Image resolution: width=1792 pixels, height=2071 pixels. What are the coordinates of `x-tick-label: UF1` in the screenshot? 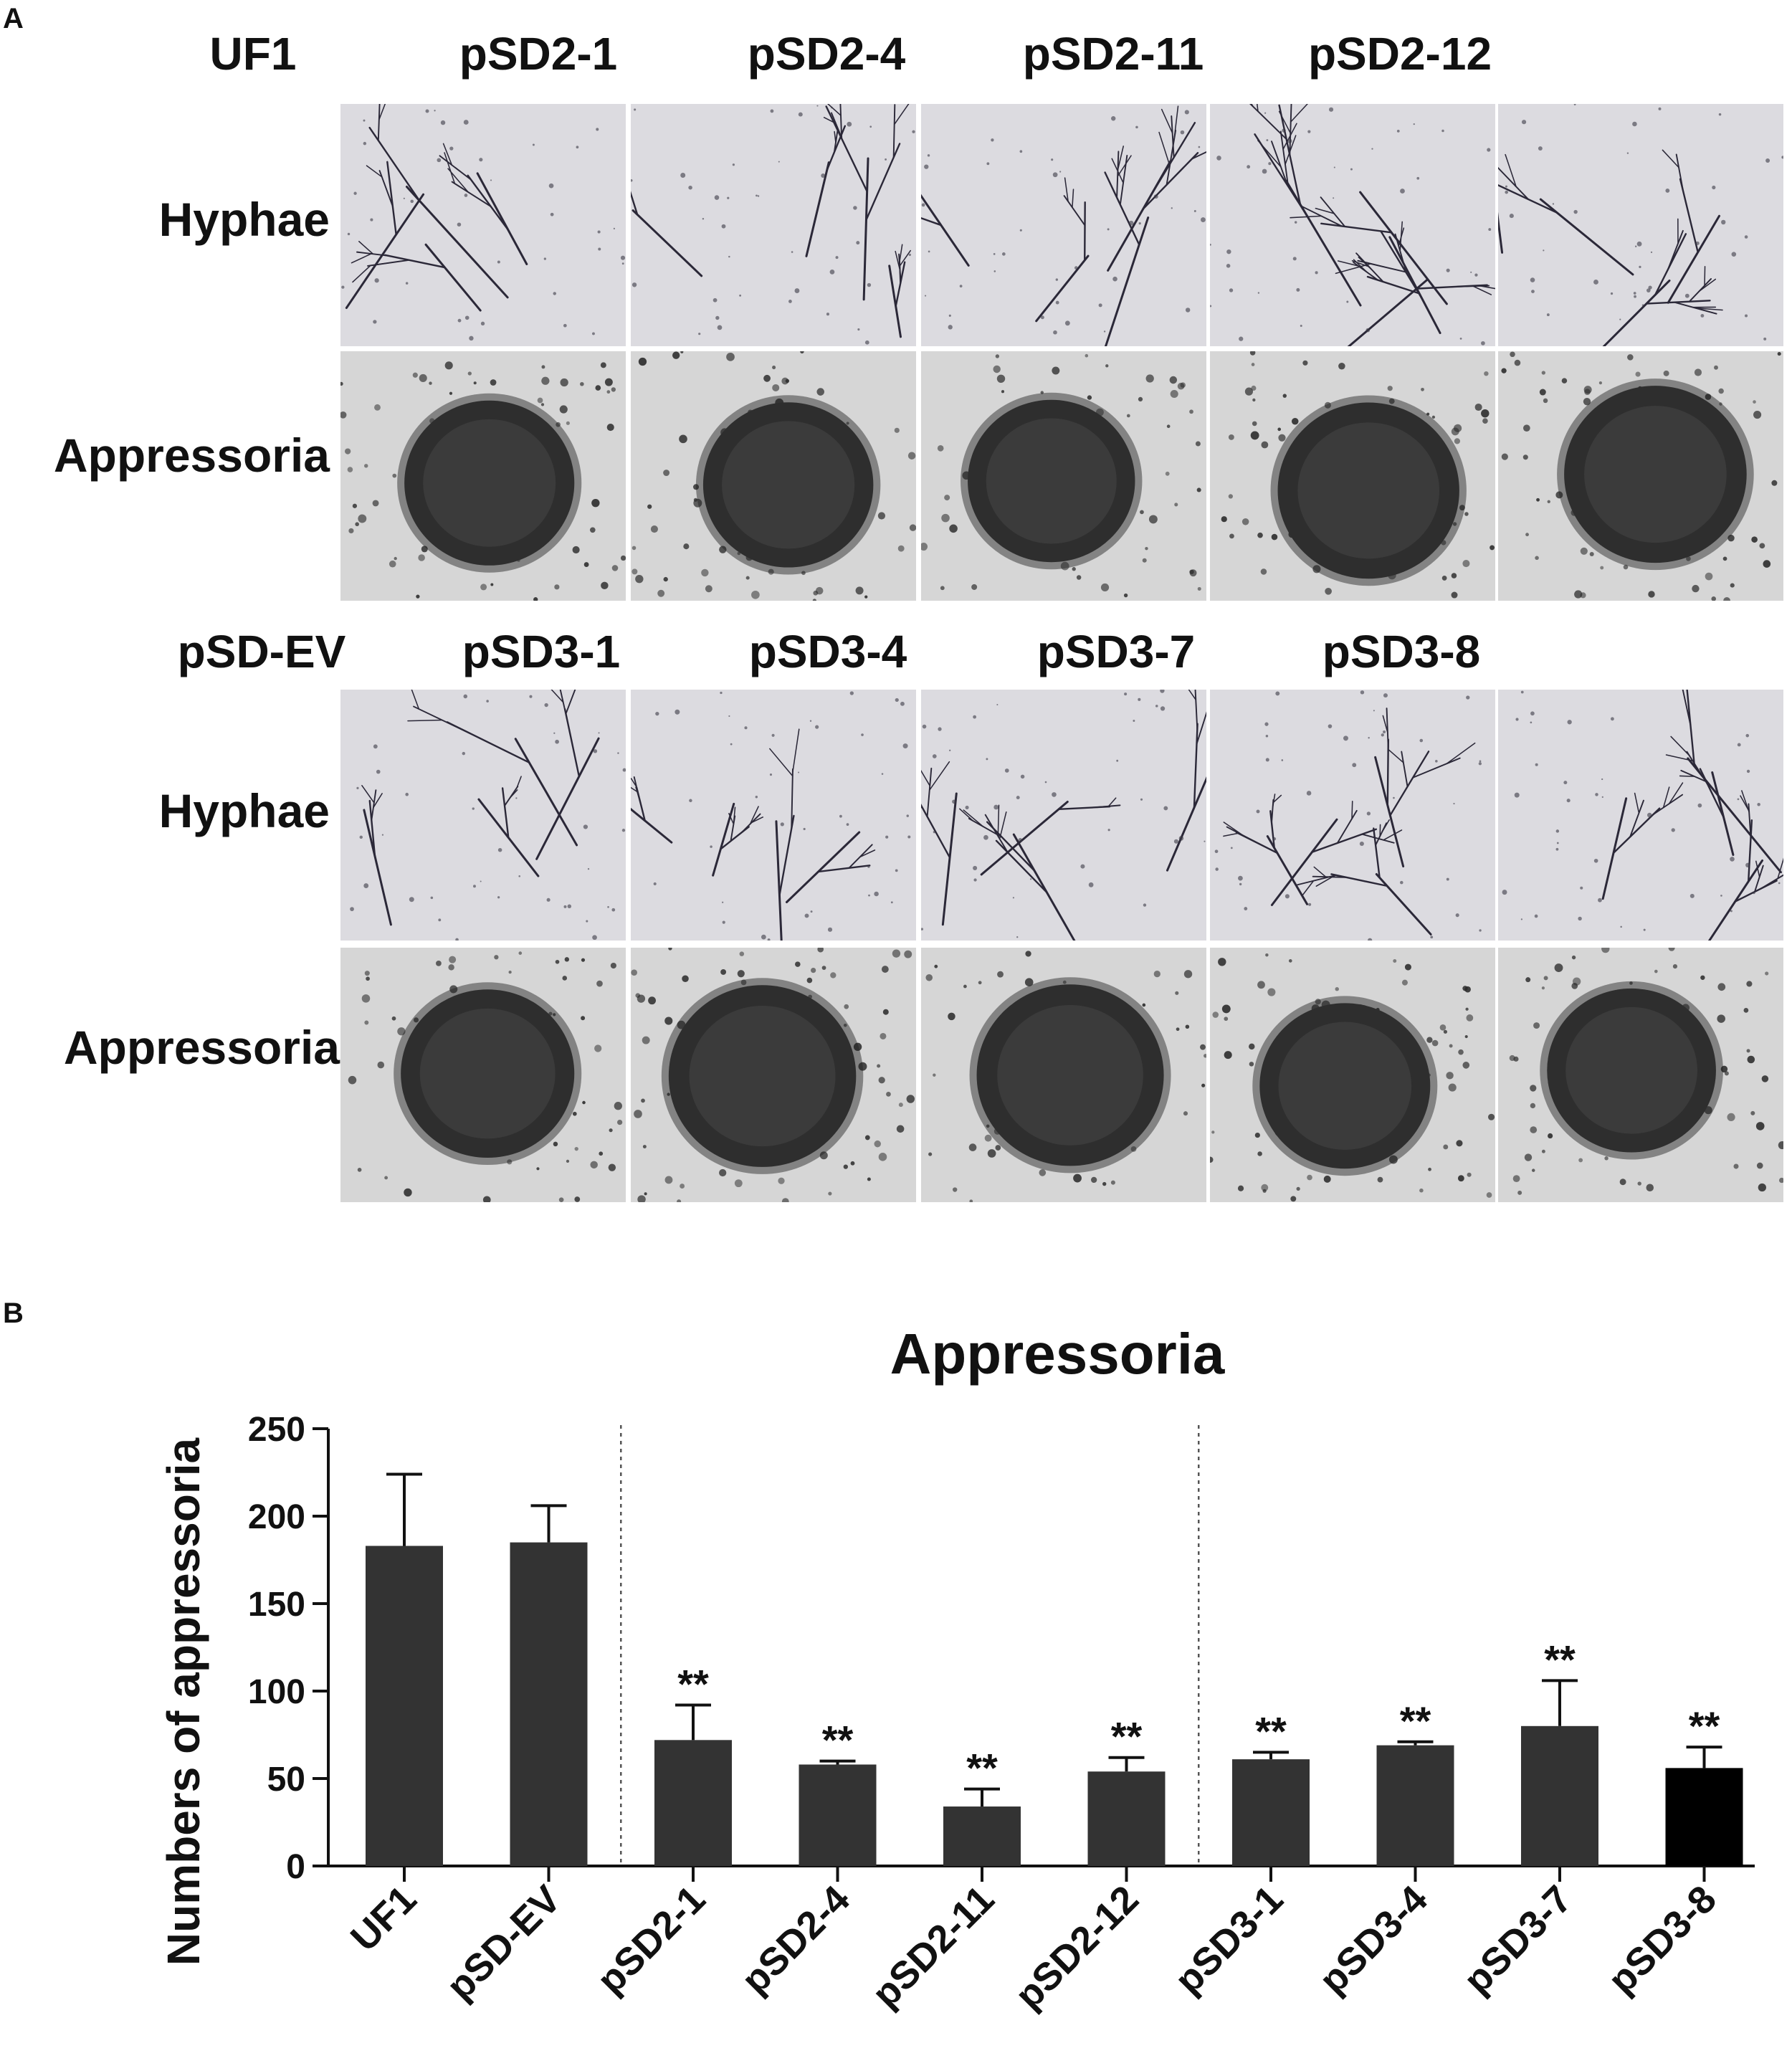 It's located at (384, 1918).